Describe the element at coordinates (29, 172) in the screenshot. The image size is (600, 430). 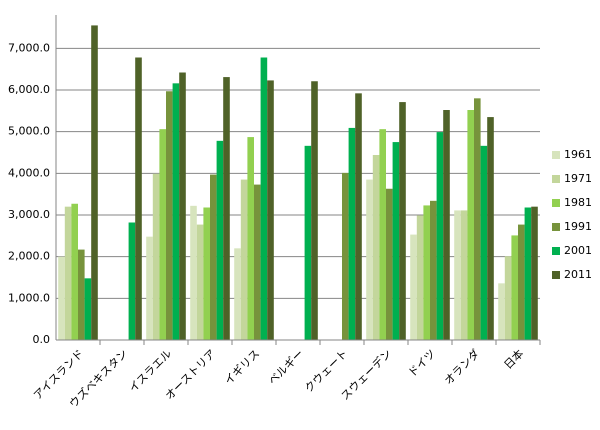
I see `y-tick-label: 4,000.0` at that location.